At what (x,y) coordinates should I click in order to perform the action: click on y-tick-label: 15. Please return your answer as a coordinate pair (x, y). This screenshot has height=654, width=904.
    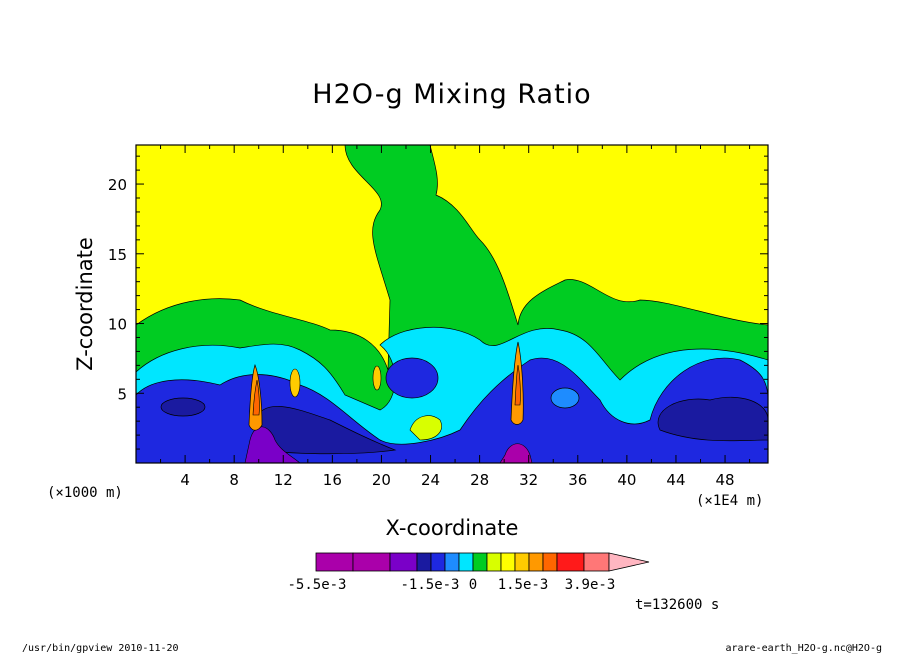
    Looking at the image, I should click on (117, 255).